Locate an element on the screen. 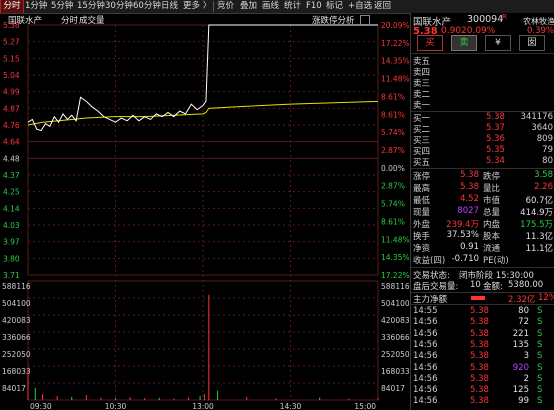 This screenshot has height=410, width=554. sell-button: 卖 is located at coordinates (464, 43).